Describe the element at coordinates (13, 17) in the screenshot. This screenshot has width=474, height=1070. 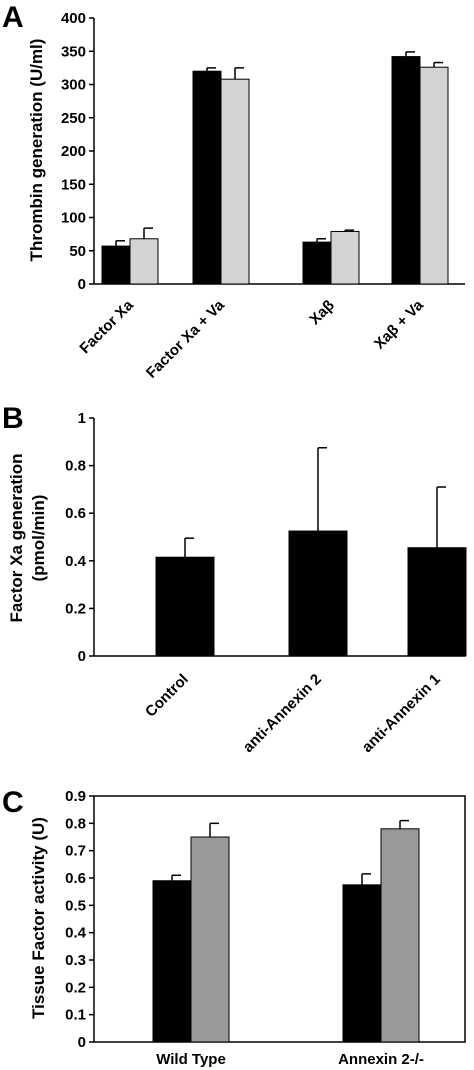
I see `panel-label-a: A` at that location.